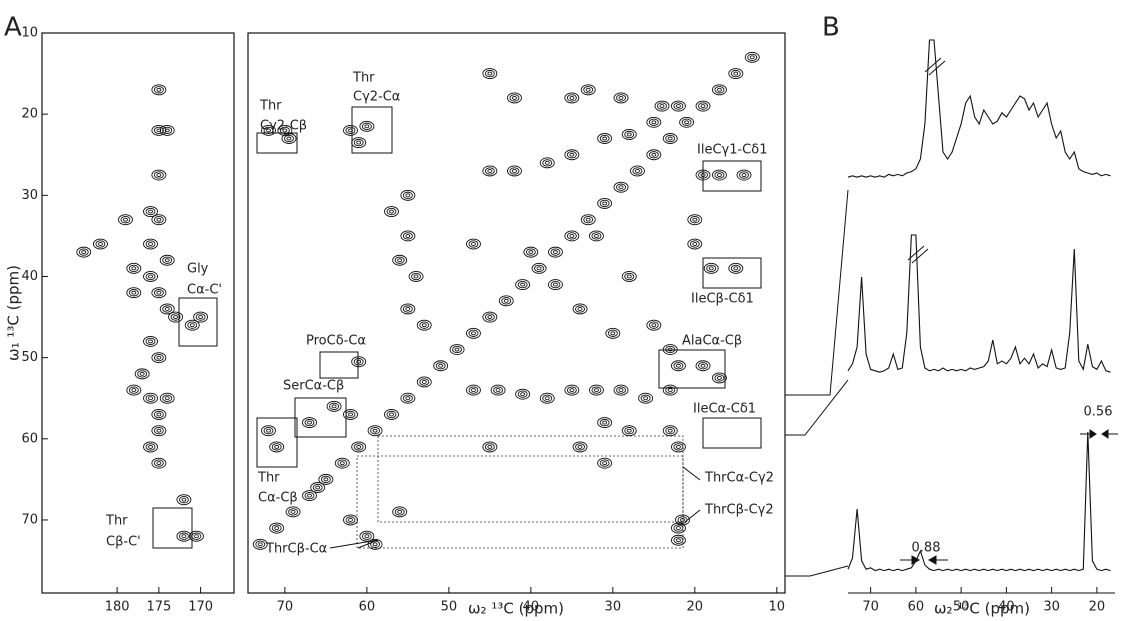 Image resolution: width=1121 pixels, height=621 pixels. What do you see at coordinates (739, 510) in the screenshot?
I see `annotation: ThrCβ-Cγ2` at bounding box center [739, 510].